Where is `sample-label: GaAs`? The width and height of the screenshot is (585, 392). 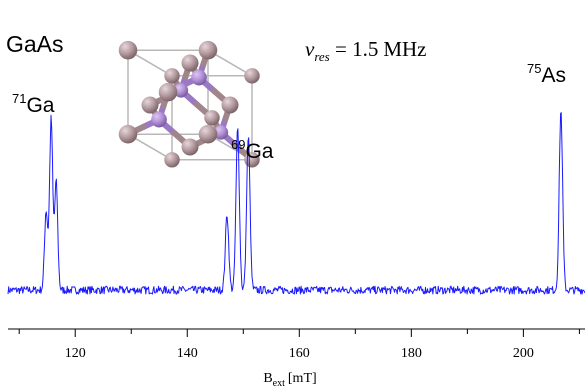
sample-label: GaAs is located at coordinates (35, 44).